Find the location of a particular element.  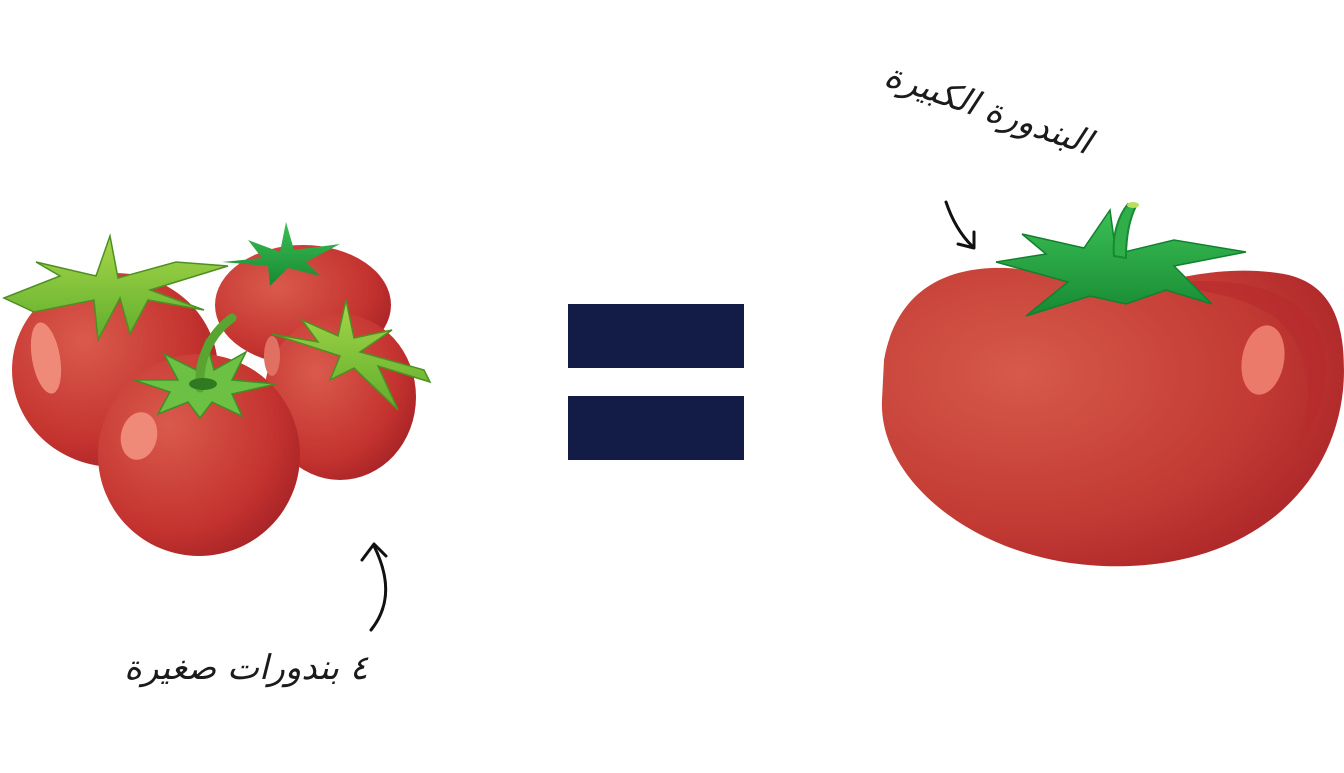

small-tomatoes-label: ٤ بندورات صغيرة is located at coordinates (246, 668).